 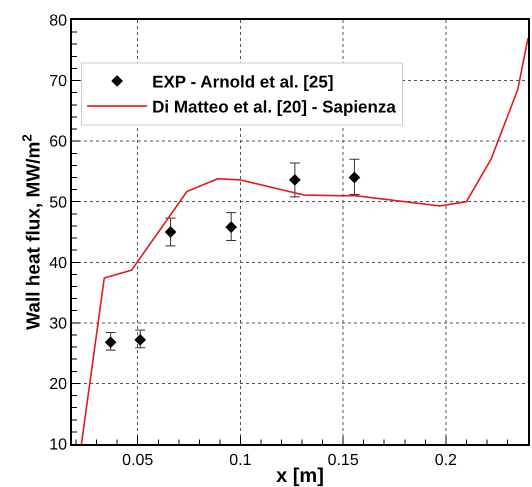 I want to click on x-tick-label: 0.15, so click(x=343, y=460).